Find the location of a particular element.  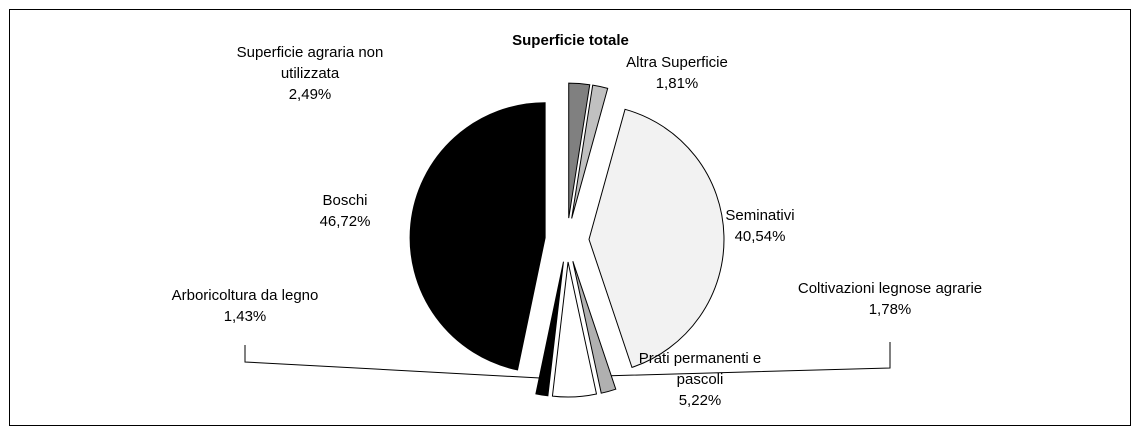

slice-label: Arboricoltura da legno 1,43% is located at coordinates (245, 306).